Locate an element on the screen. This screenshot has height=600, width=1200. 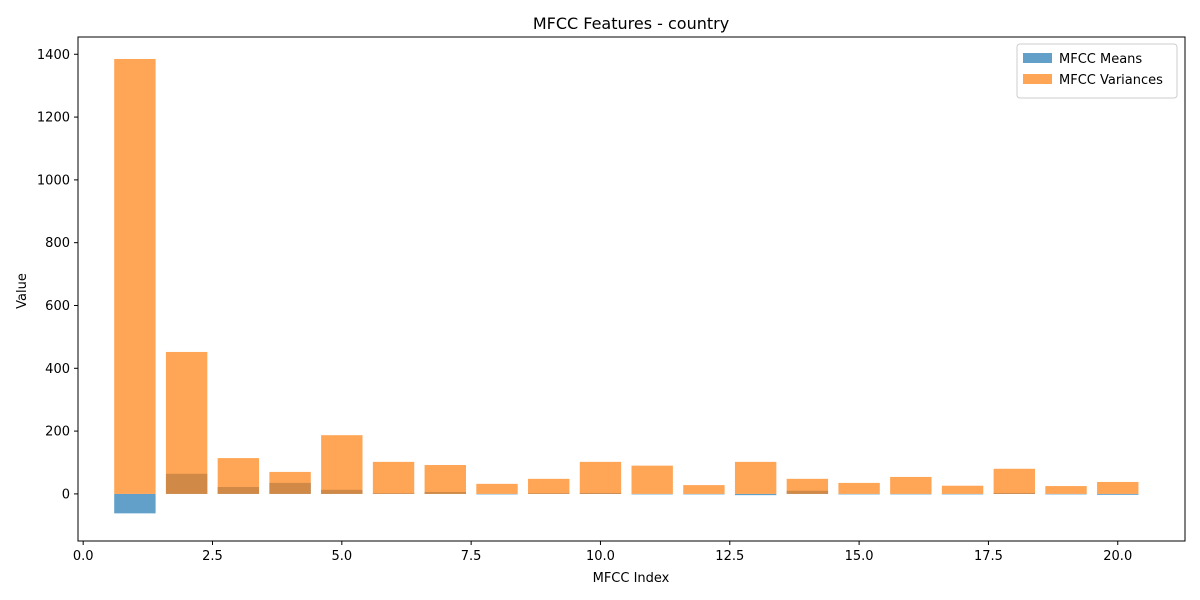
x-tick-label: 12.5 is located at coordinates (729, 556).